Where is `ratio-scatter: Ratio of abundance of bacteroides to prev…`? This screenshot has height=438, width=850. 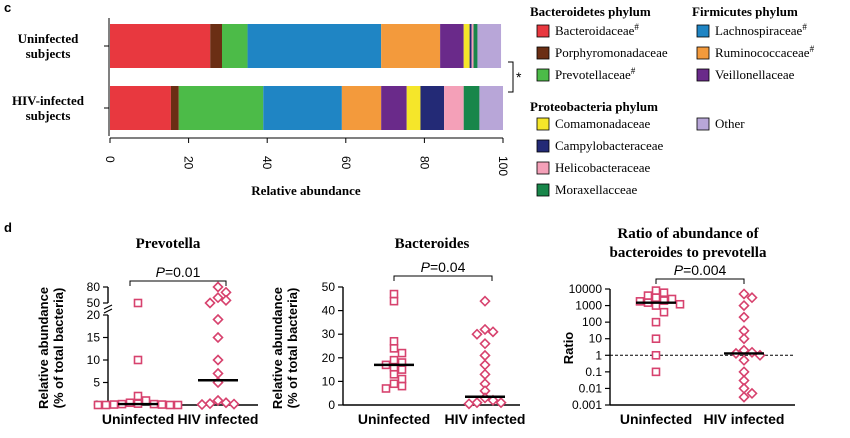 ratio-scatter: Ratio of abundance of bacteroides to prev… is located at coordinates (678, 326).